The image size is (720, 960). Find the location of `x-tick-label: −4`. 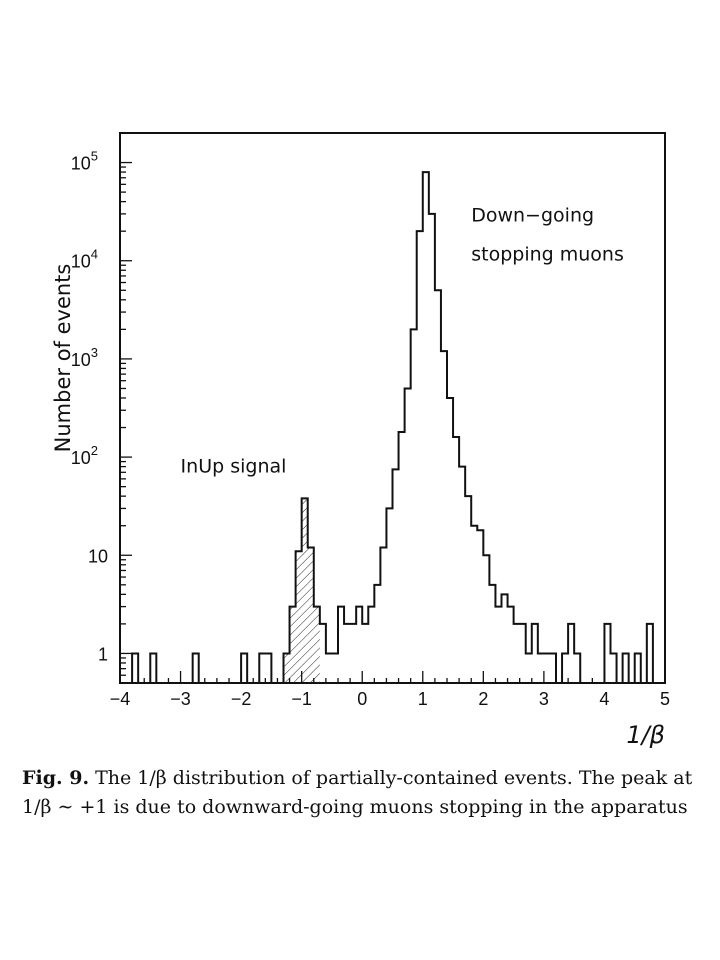

x-tick-label: −4 is located at coordinates (120, 699).